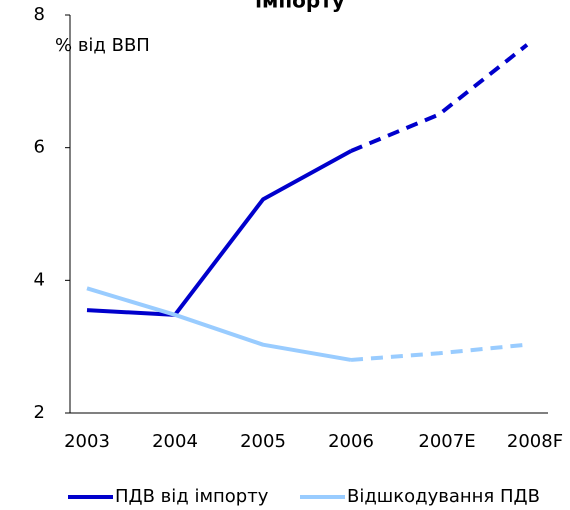 This screenshot has height=510, width=570. Describe the element at coordinates (192, 496) in the screenshot. I see `legend-label: ПДВ від імпорту` at that location.